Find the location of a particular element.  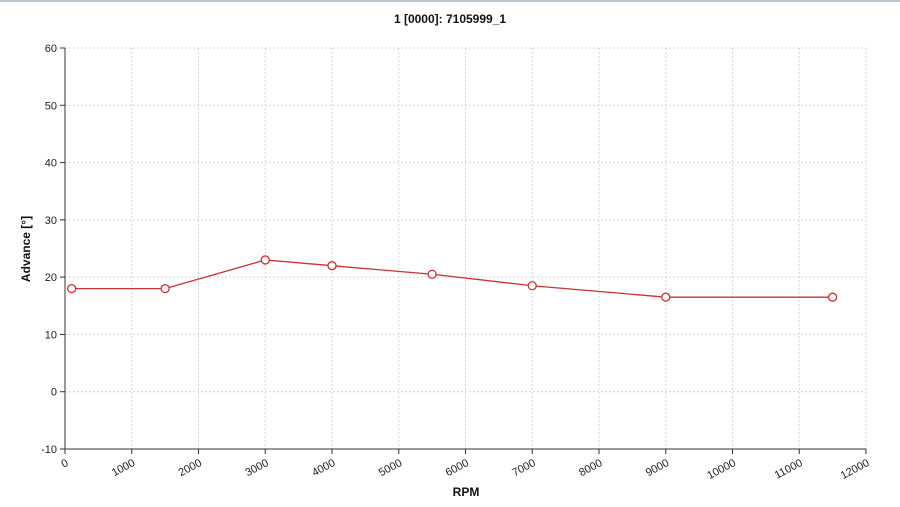

x-tick-label: 11000 is located at coordinates (789, 469).